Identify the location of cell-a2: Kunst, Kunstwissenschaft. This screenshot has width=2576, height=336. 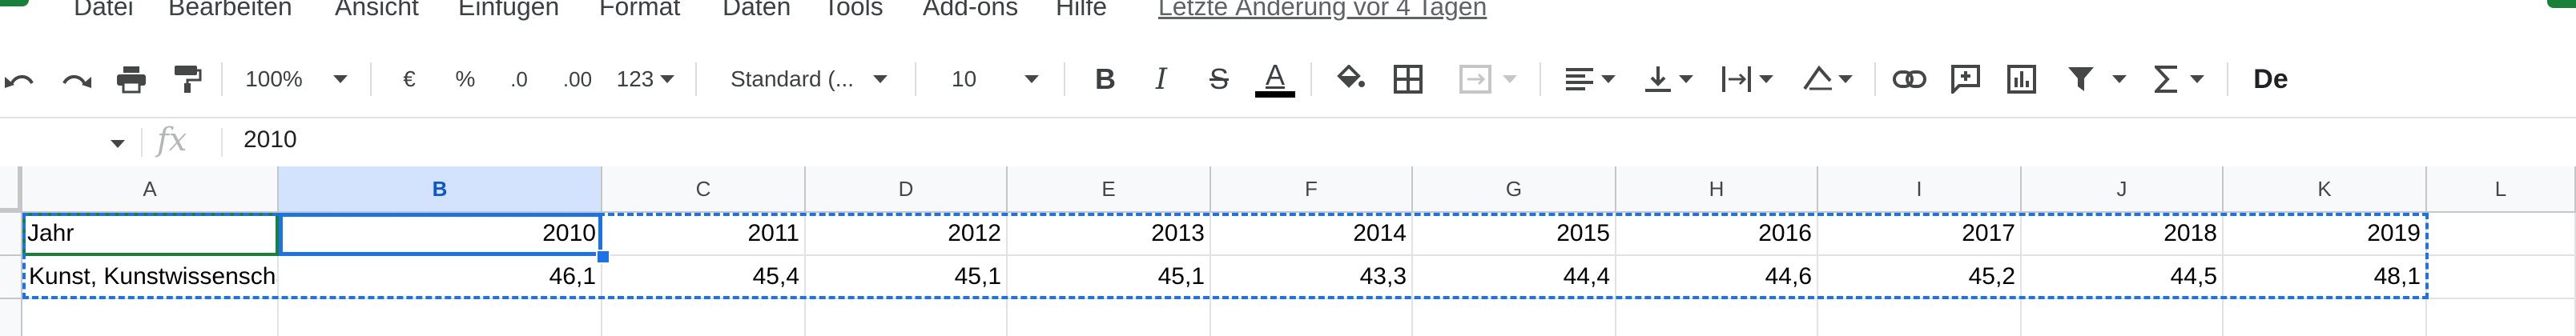
(150, 277).